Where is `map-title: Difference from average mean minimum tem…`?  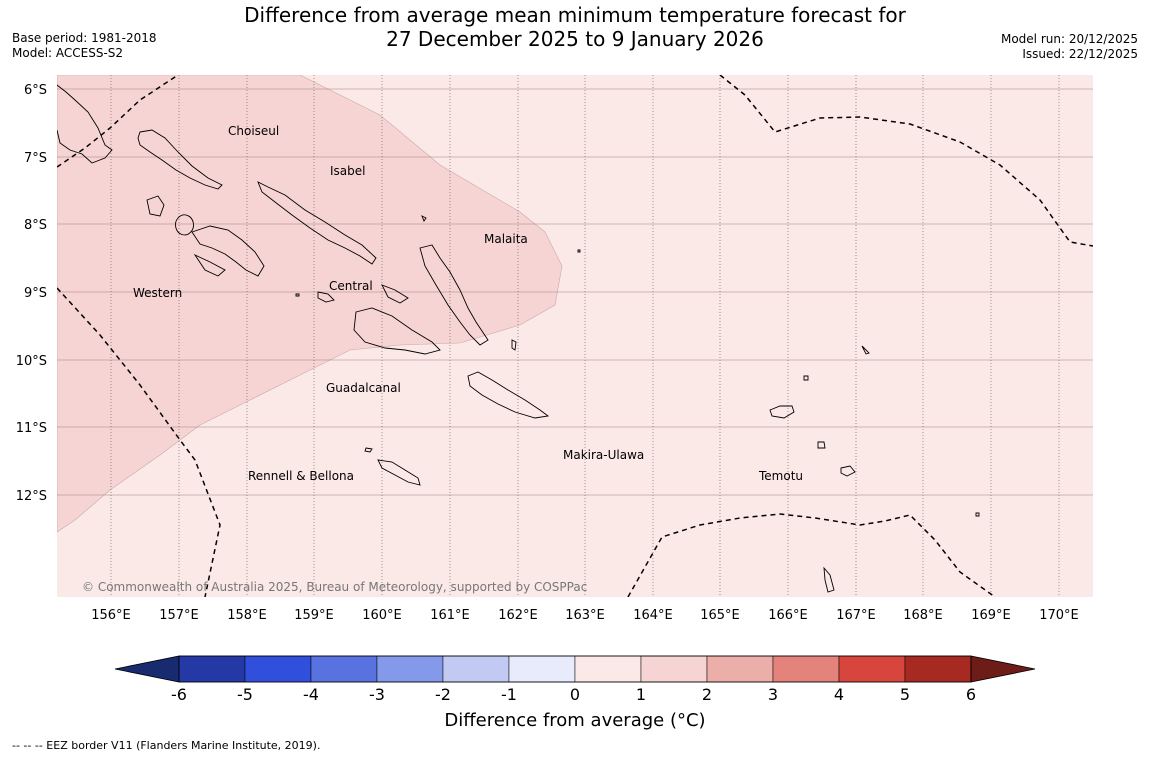 map-title: Difference from average mean minimum tem… is located at coordinates (575, 27).